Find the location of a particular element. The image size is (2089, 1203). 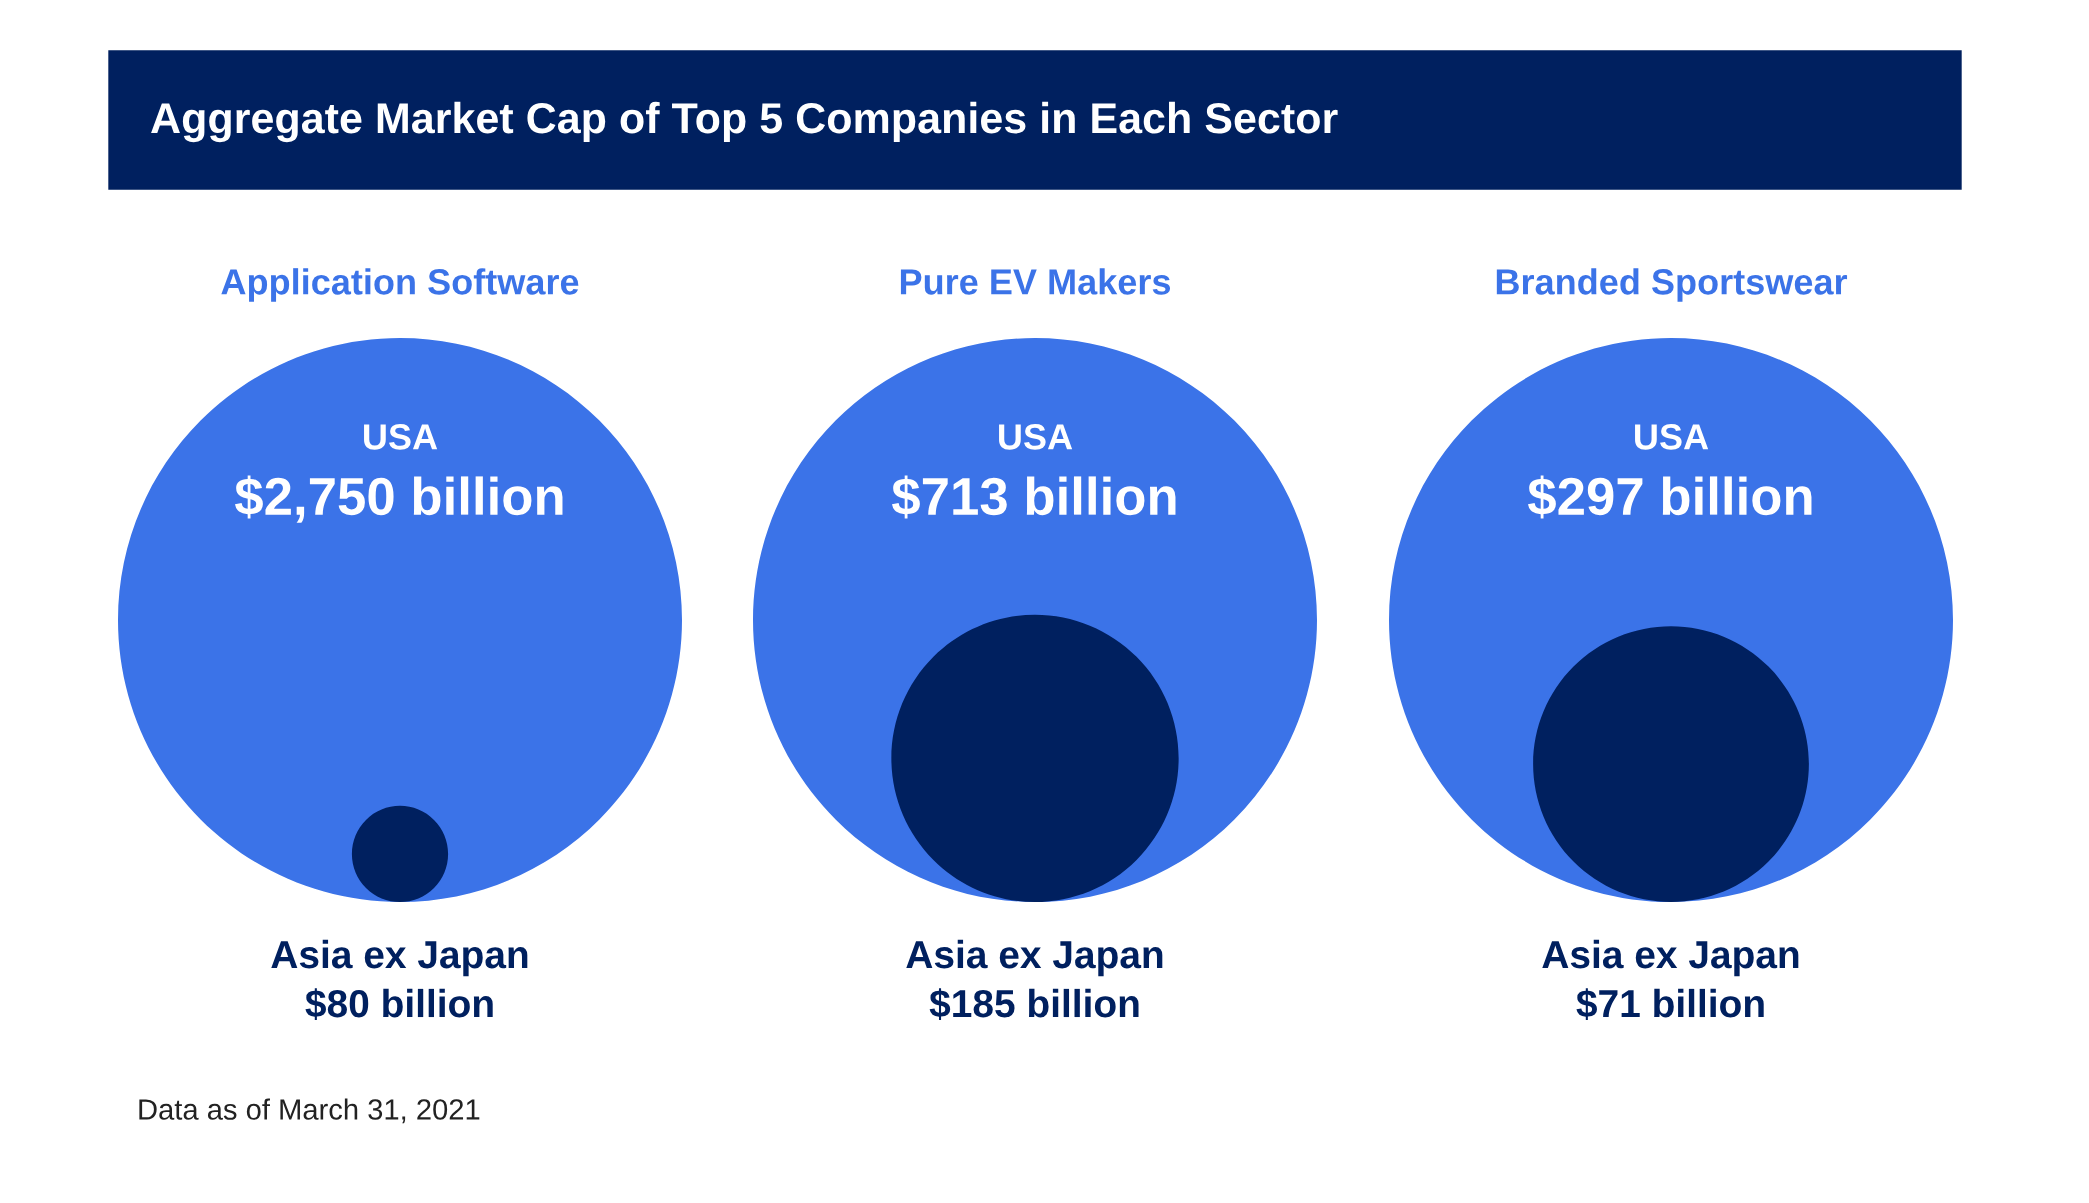

data-label: $185 billion is located at coordinates (1034, 1004).